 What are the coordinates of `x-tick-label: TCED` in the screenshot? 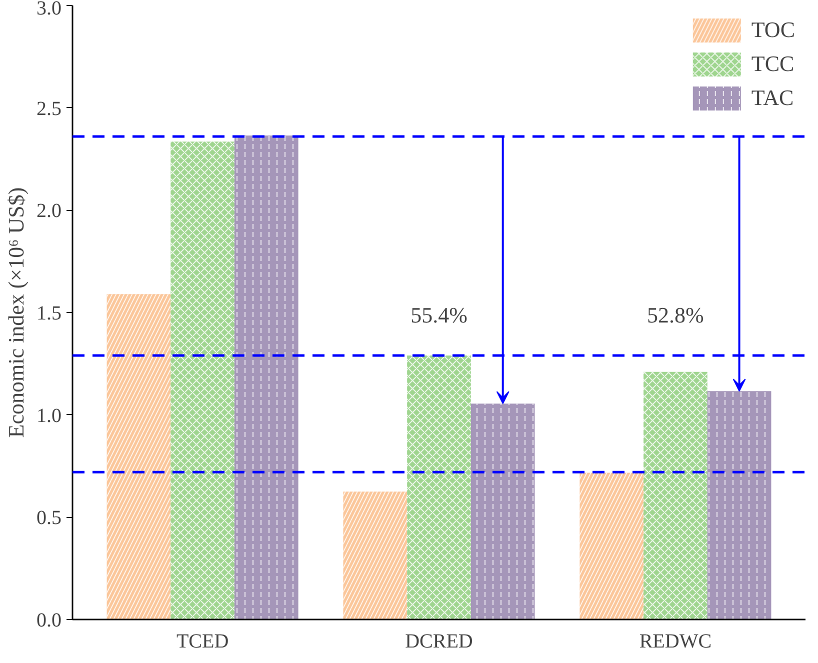 It's located at (202, 641).